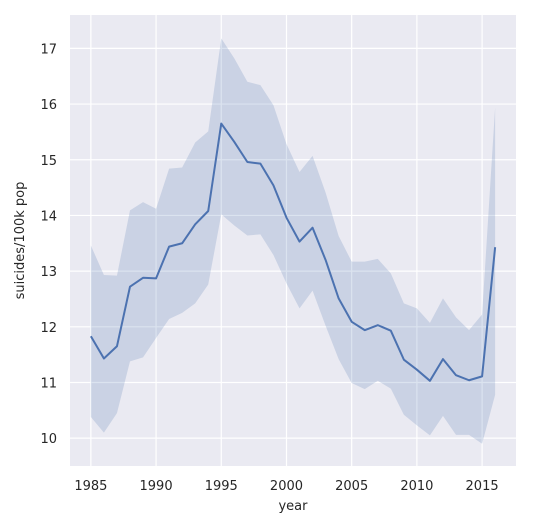  What do you see at coordinates (48, 439) in the screenshot?
I see `y-tick-label: 10` at bounding box center [48, 439].